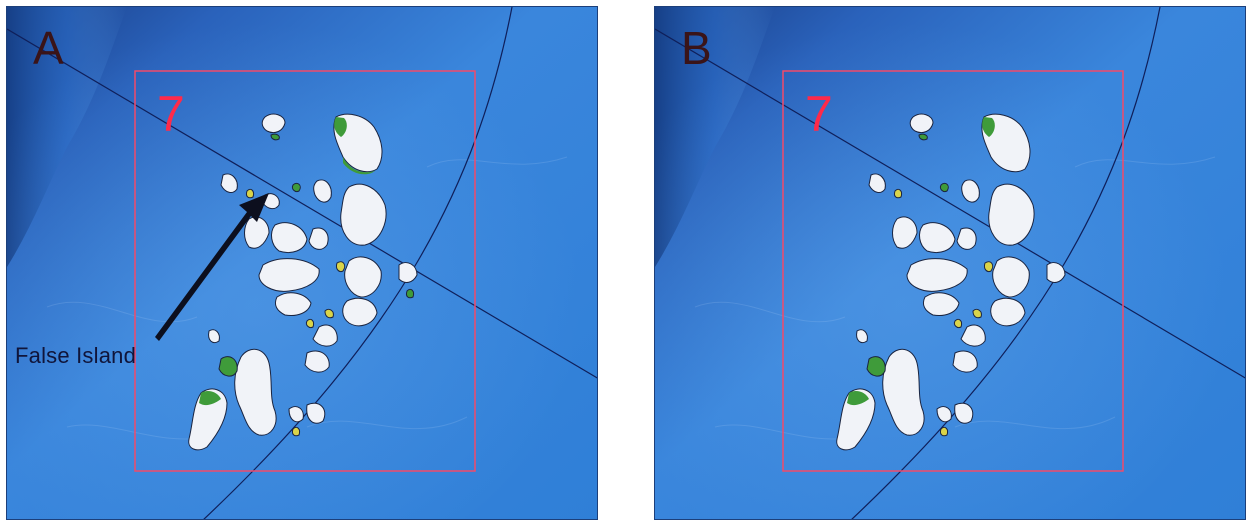  What do you see at coordinates (696, 48) in the screenshot?
I see `panel-label: B` at bounding box center [696, 48].